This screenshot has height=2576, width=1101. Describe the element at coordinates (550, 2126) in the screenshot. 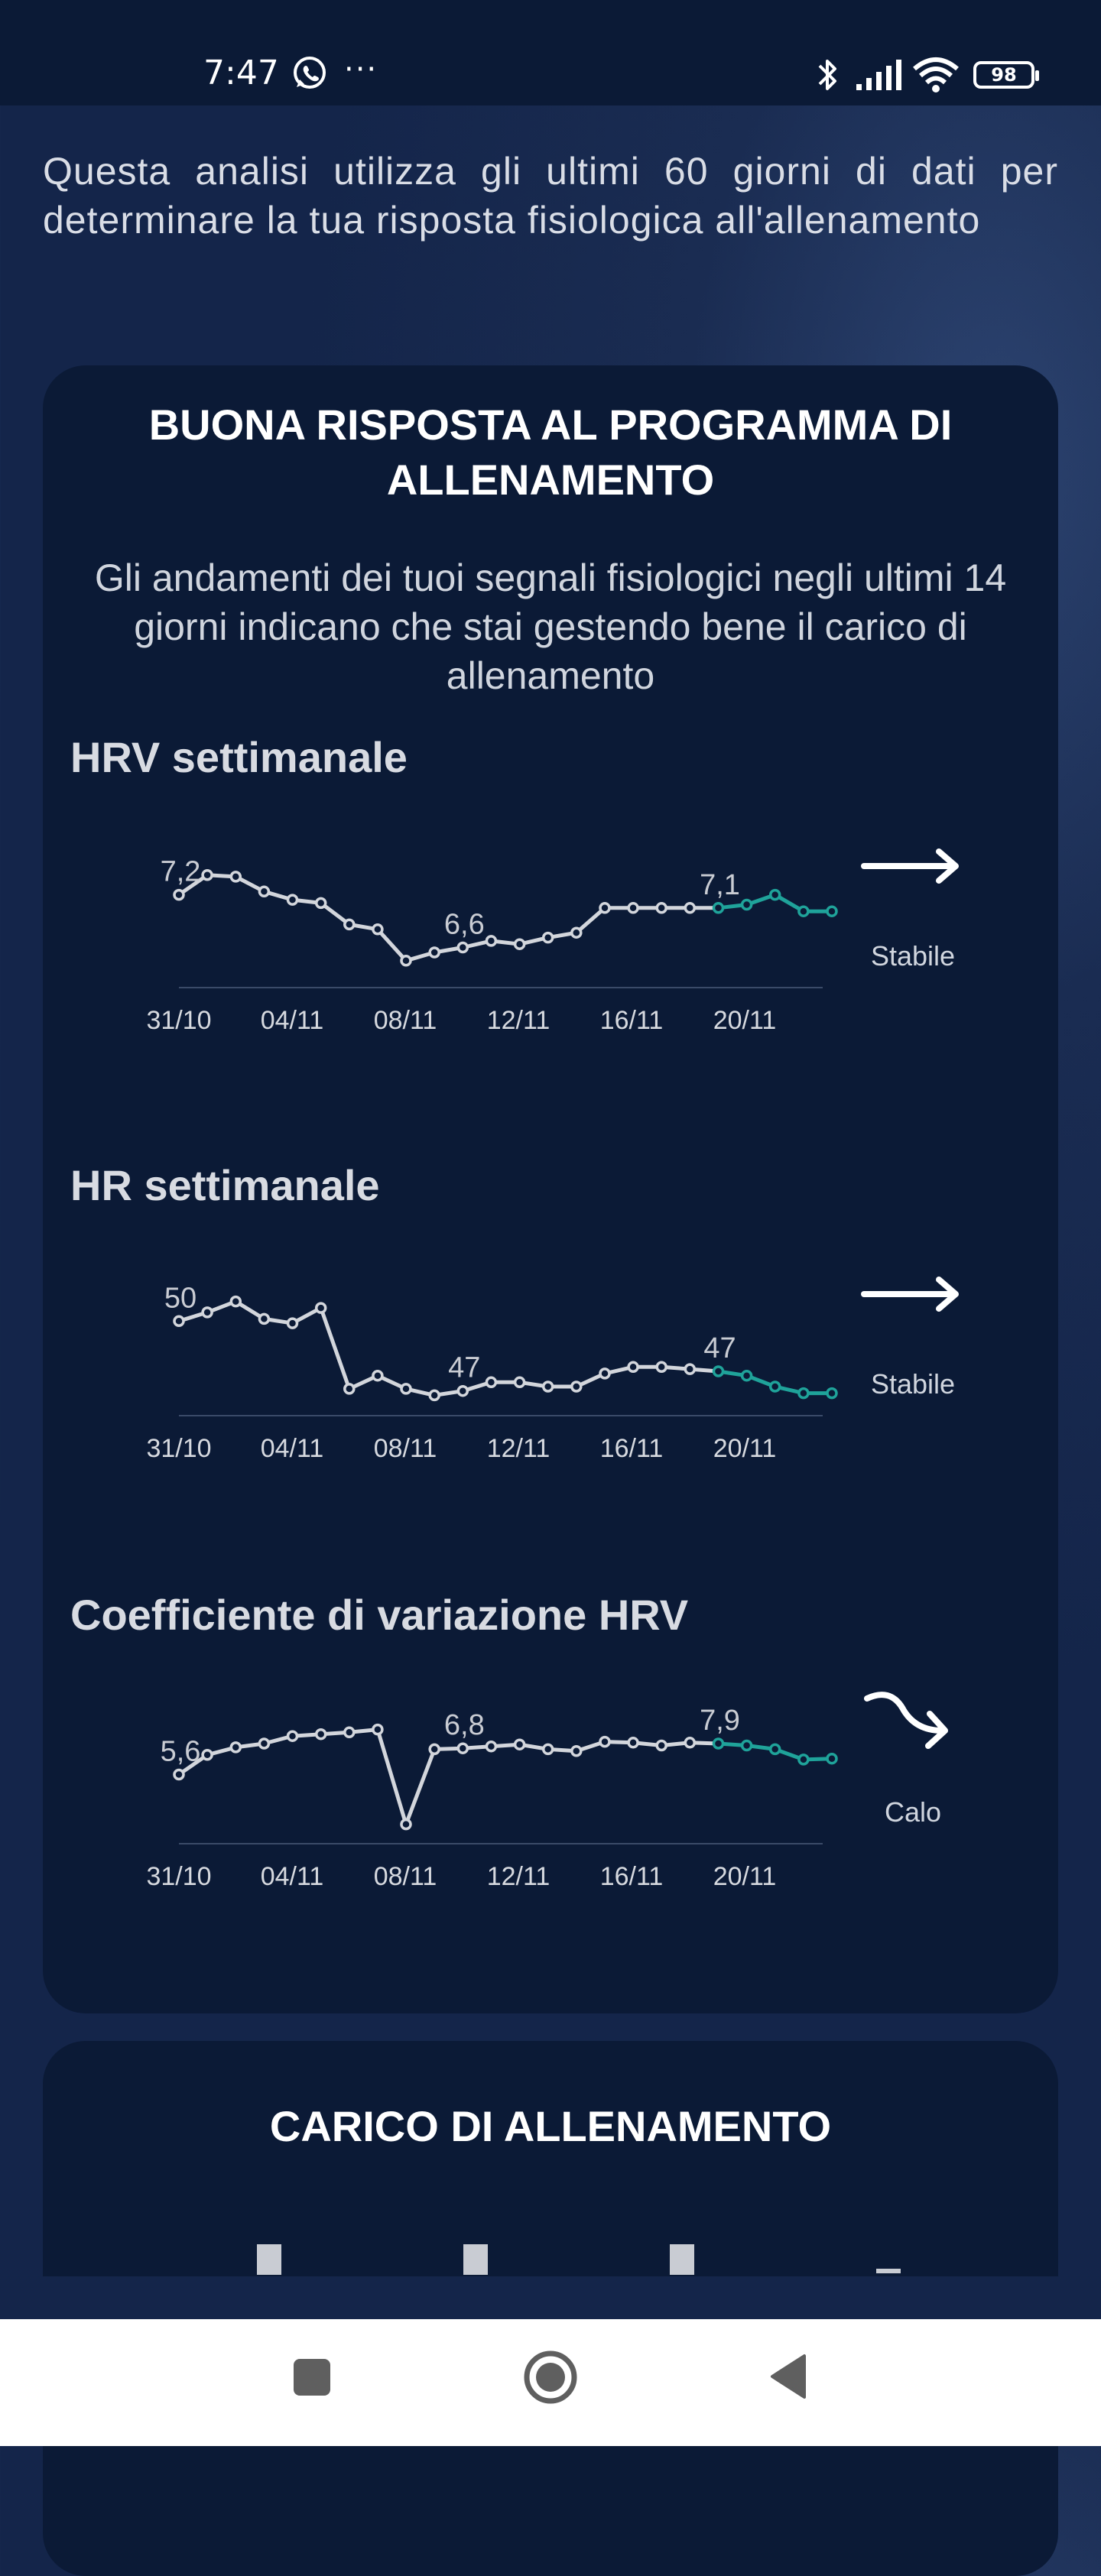

I see `training-load-title: CARICO DI ALLENAMENTO` at that location.